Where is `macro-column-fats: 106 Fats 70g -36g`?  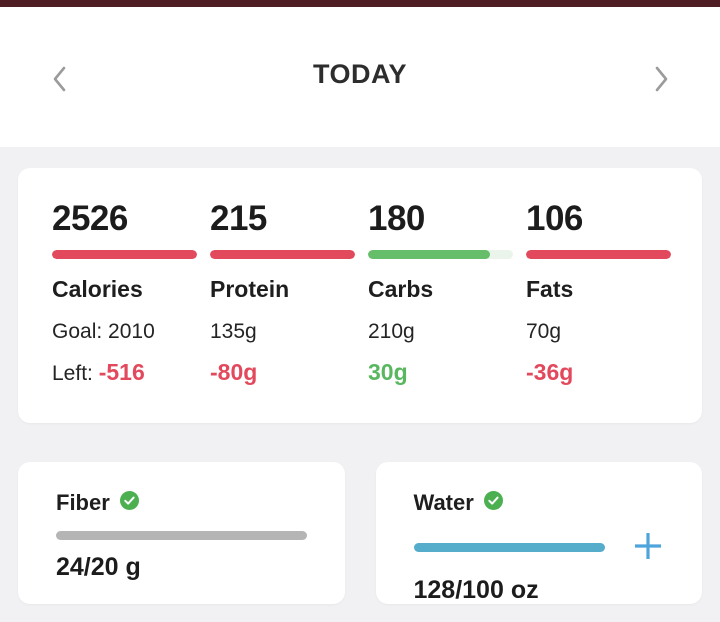
macro-column-fats: 106 Fats 70g -36g is located at coordinates (605, 311).